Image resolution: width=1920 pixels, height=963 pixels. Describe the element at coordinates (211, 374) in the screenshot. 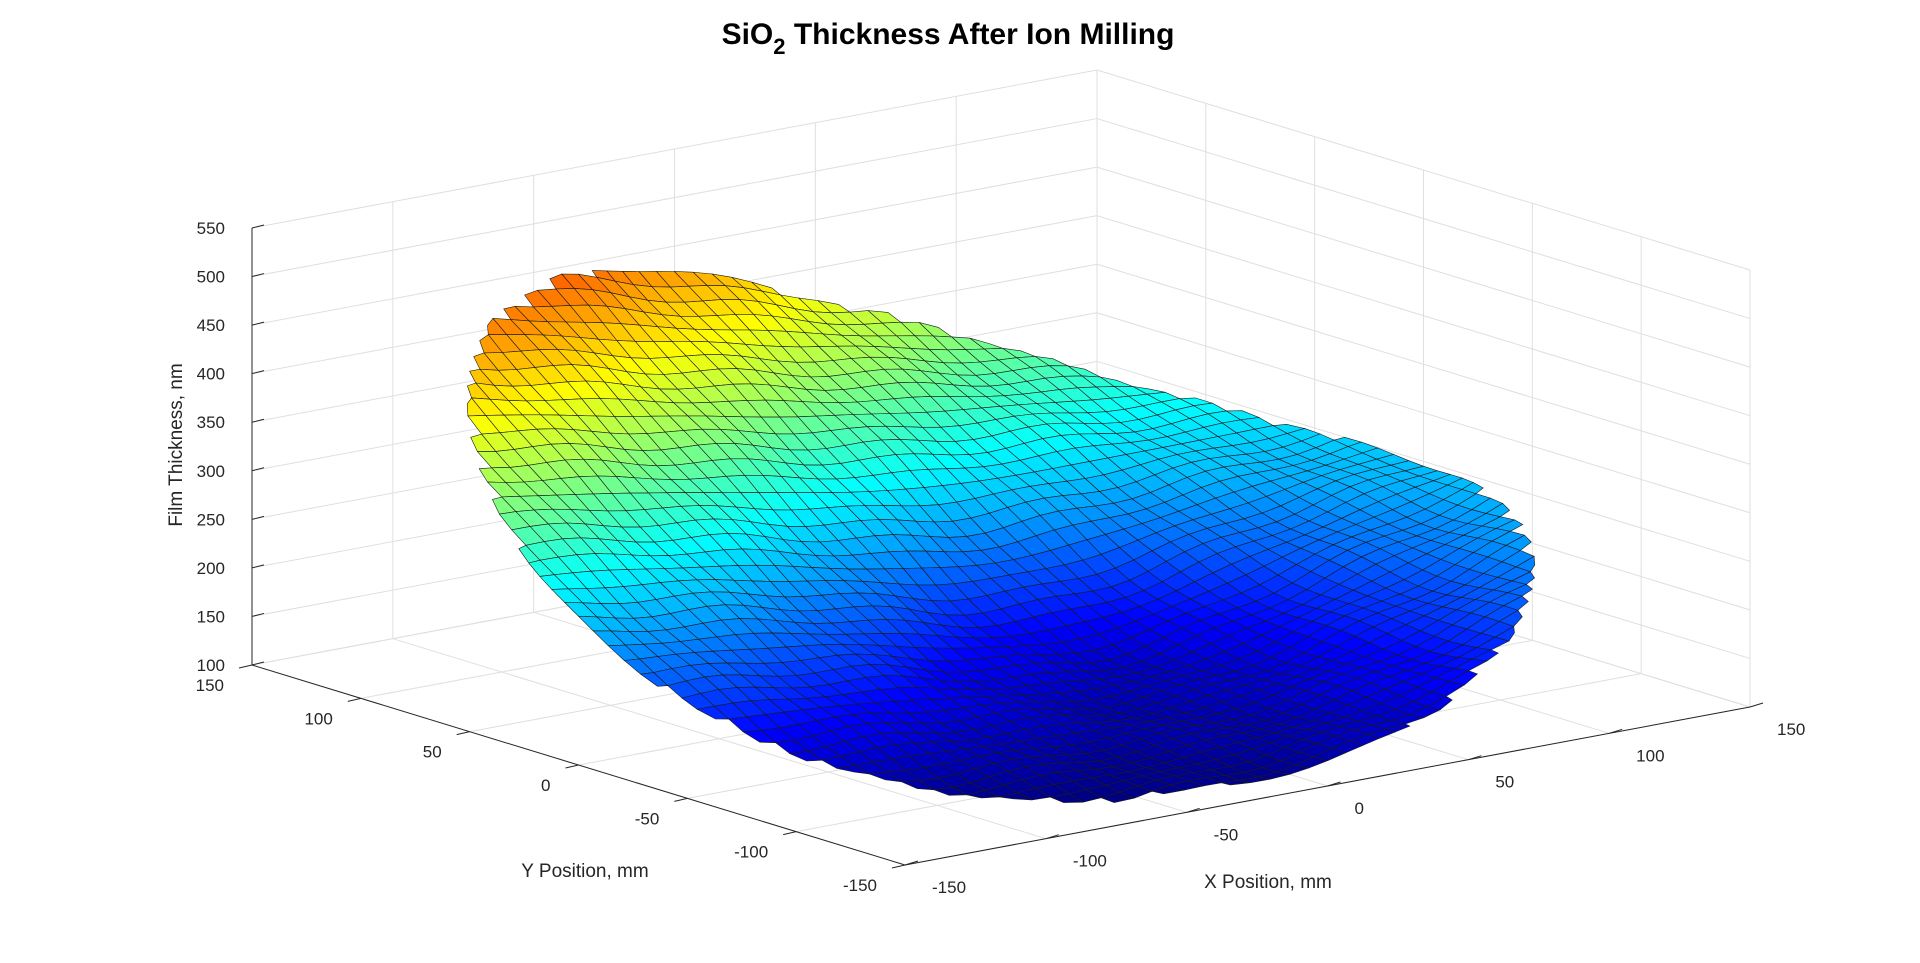

I see `z-tick-label: 400` at that location.